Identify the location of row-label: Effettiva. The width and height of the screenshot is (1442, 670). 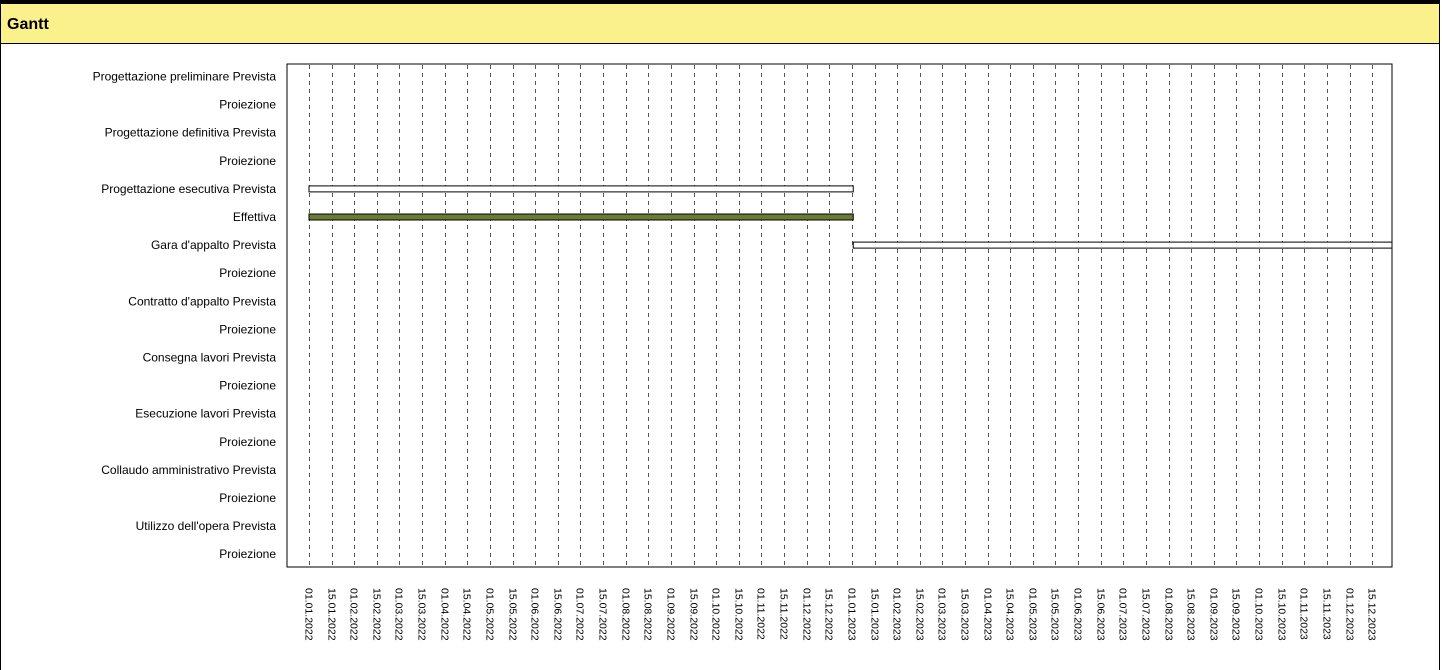
(254, 217).